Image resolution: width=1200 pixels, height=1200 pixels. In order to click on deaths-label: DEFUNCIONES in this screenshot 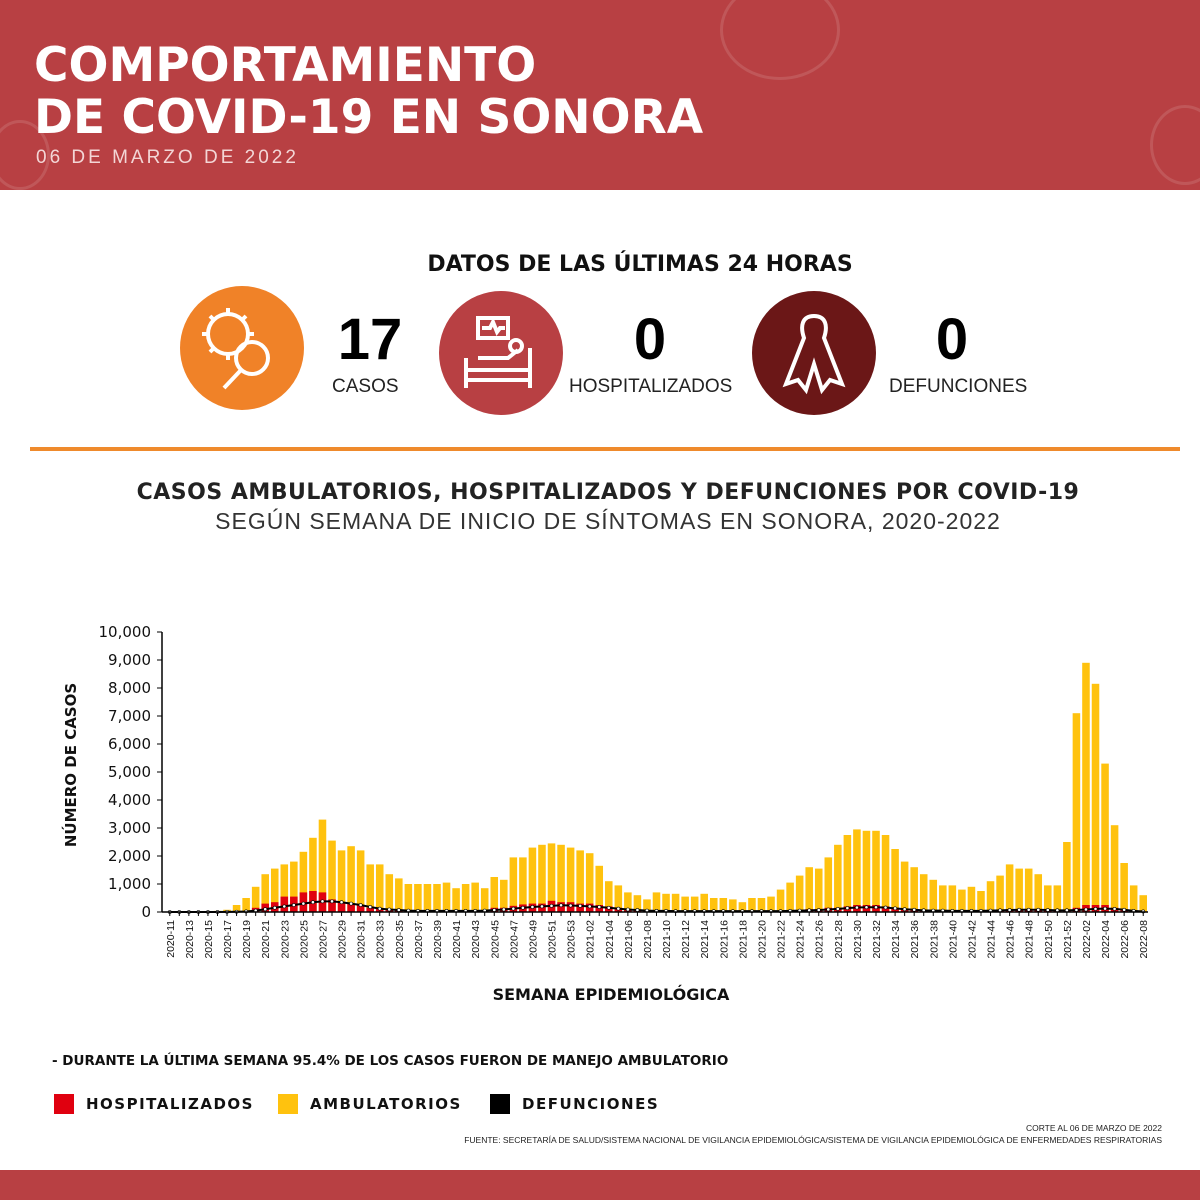, I will do `click(958, 386)`.